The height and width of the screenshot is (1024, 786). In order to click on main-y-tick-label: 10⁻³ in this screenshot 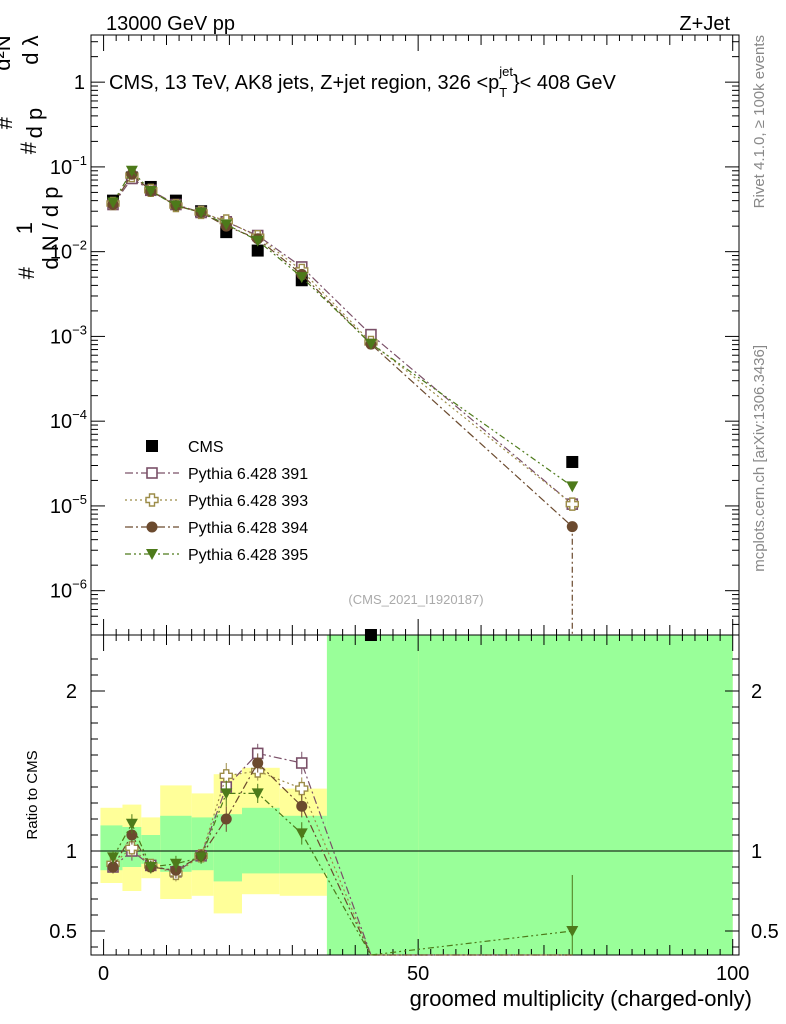, I will do `click(68, 335)`.